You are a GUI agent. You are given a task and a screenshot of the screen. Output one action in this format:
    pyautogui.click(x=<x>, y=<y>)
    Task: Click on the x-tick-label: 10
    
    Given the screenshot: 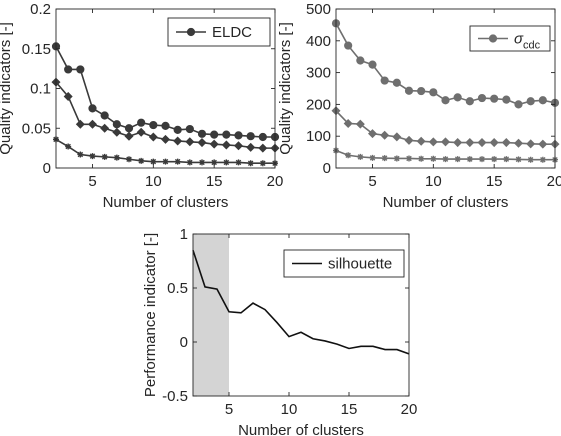 What is the action you would take?
    pyautogui.click(x=289, y=409)
    